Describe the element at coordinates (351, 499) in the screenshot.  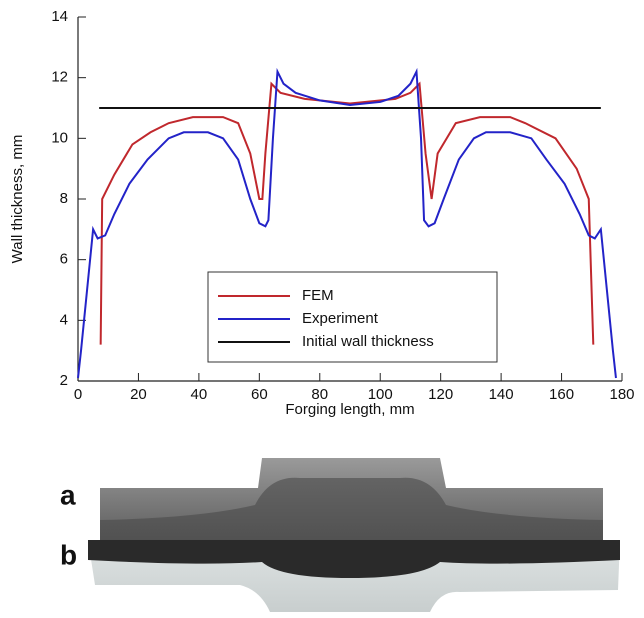
I see `photo-a` at that location.